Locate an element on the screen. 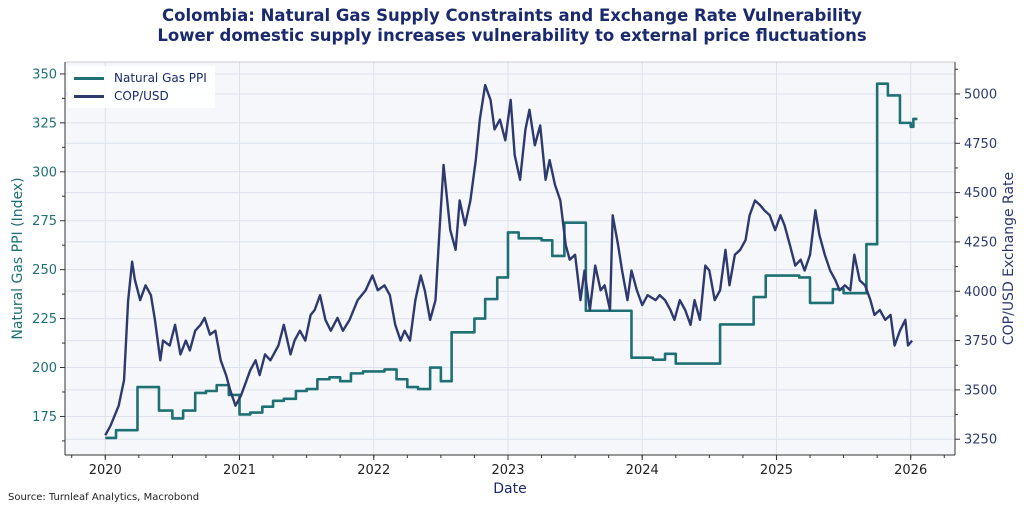  legend-item-ppi: Natural Gas PPI is located at coordinates (140, 78).